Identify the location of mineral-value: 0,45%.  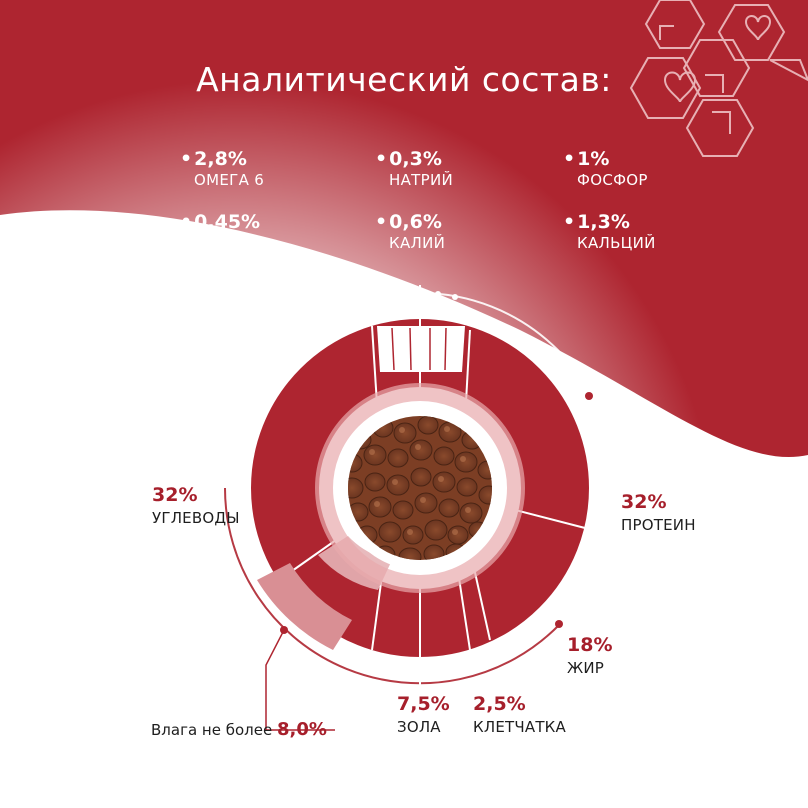
(222, 222).